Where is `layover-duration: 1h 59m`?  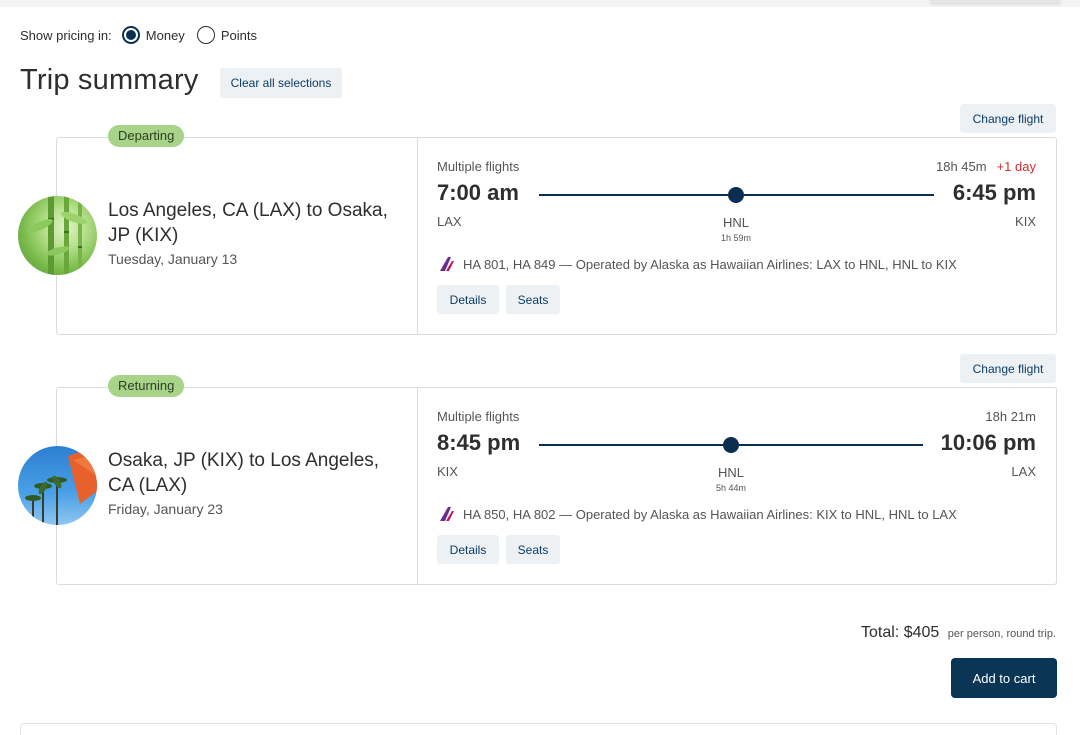 layover-duration: 1h 59m is located at coordinates (736, 238).